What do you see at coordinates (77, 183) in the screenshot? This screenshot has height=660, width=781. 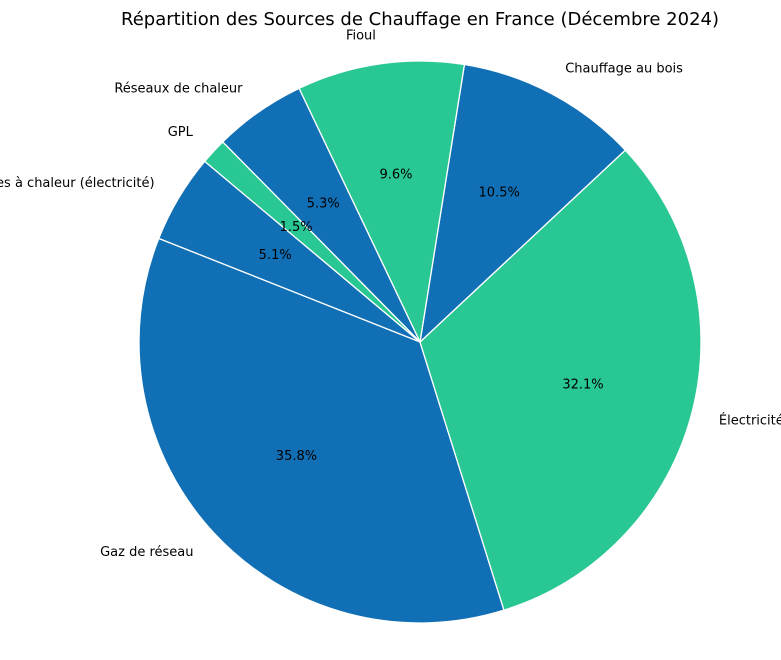 I see `slice-label-pompes-a-chaleur-electricite: Pompes à chaleur (électricité)` at bounding box center [77, 183].